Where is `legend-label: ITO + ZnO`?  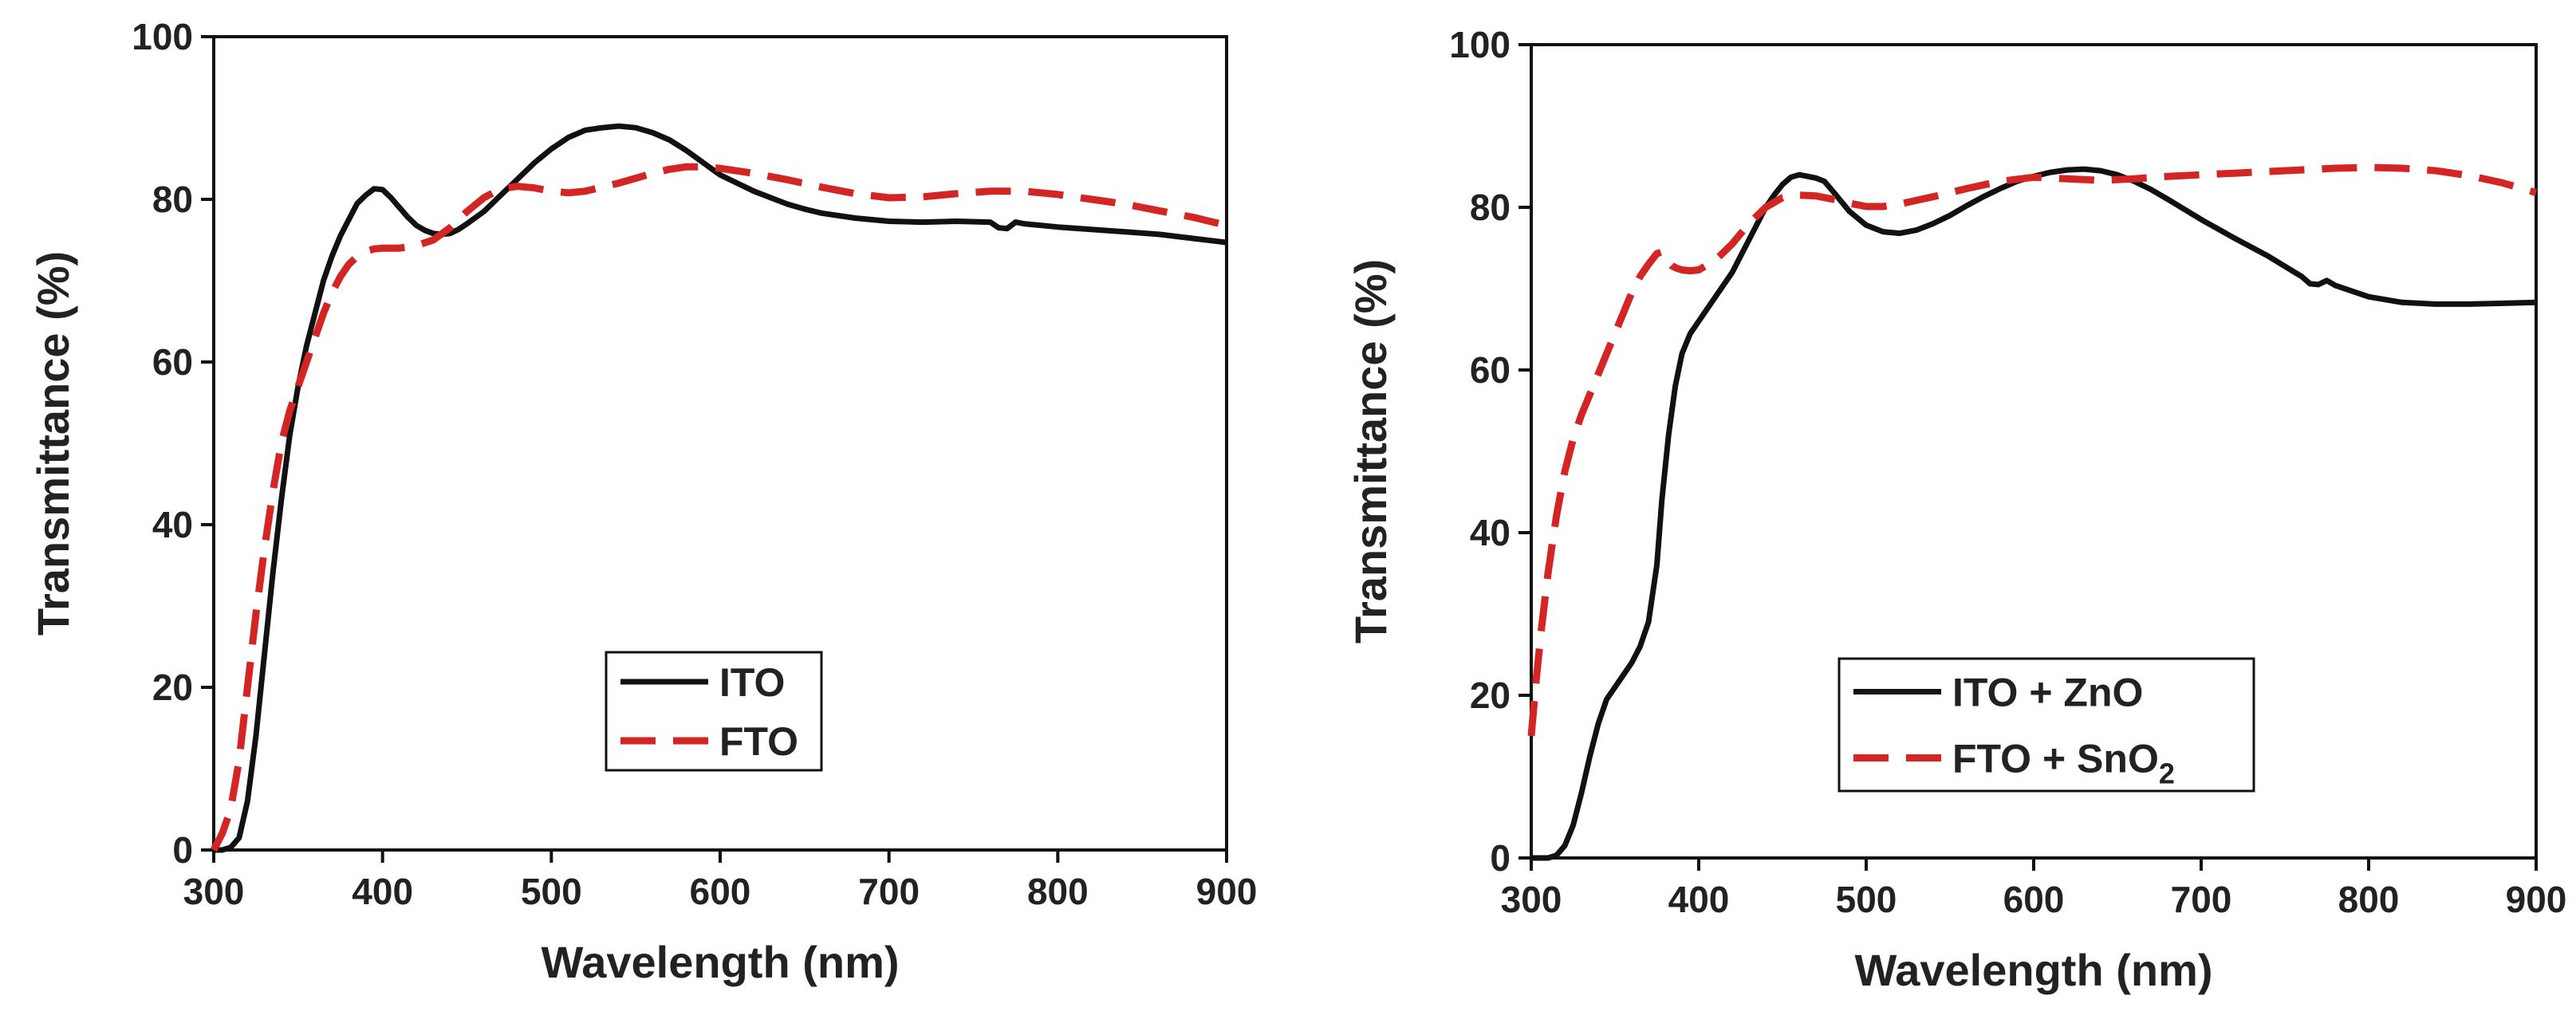
legend-label: ITO + ZnO is located at coordinates (2047, 693).